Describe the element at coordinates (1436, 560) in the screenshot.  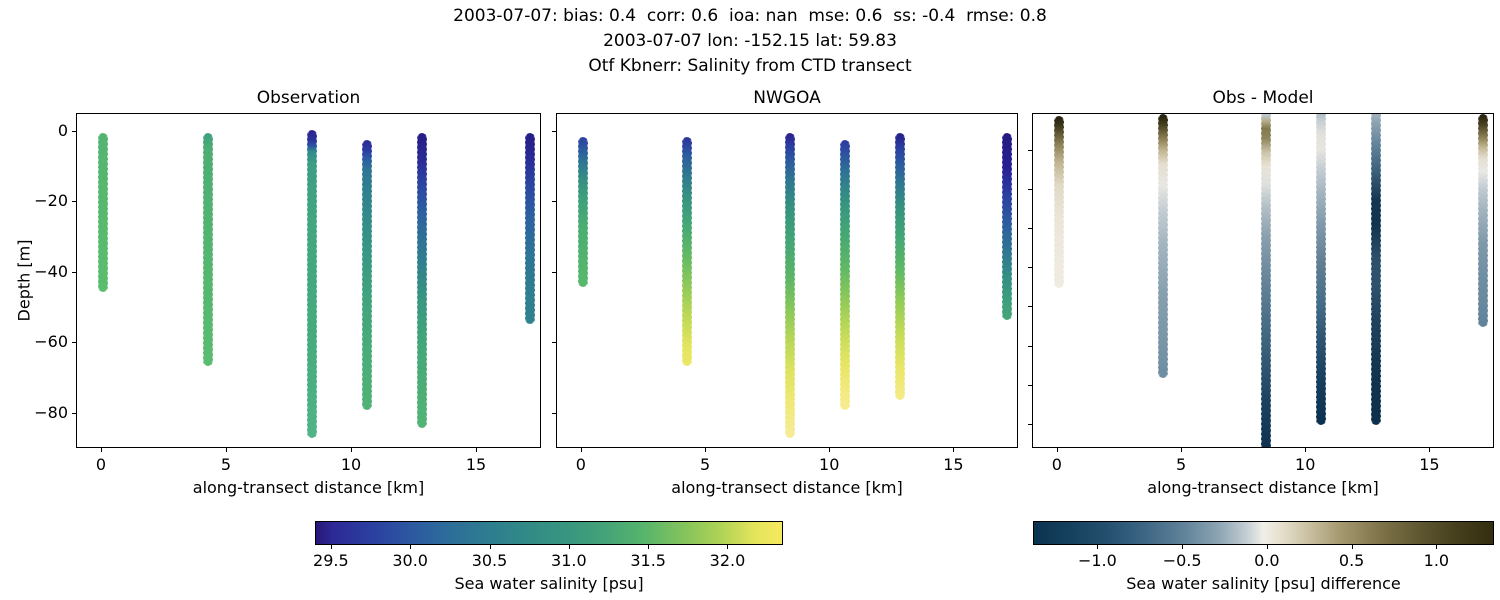
I see `colorbar-tick-label: 1.0` at that location.